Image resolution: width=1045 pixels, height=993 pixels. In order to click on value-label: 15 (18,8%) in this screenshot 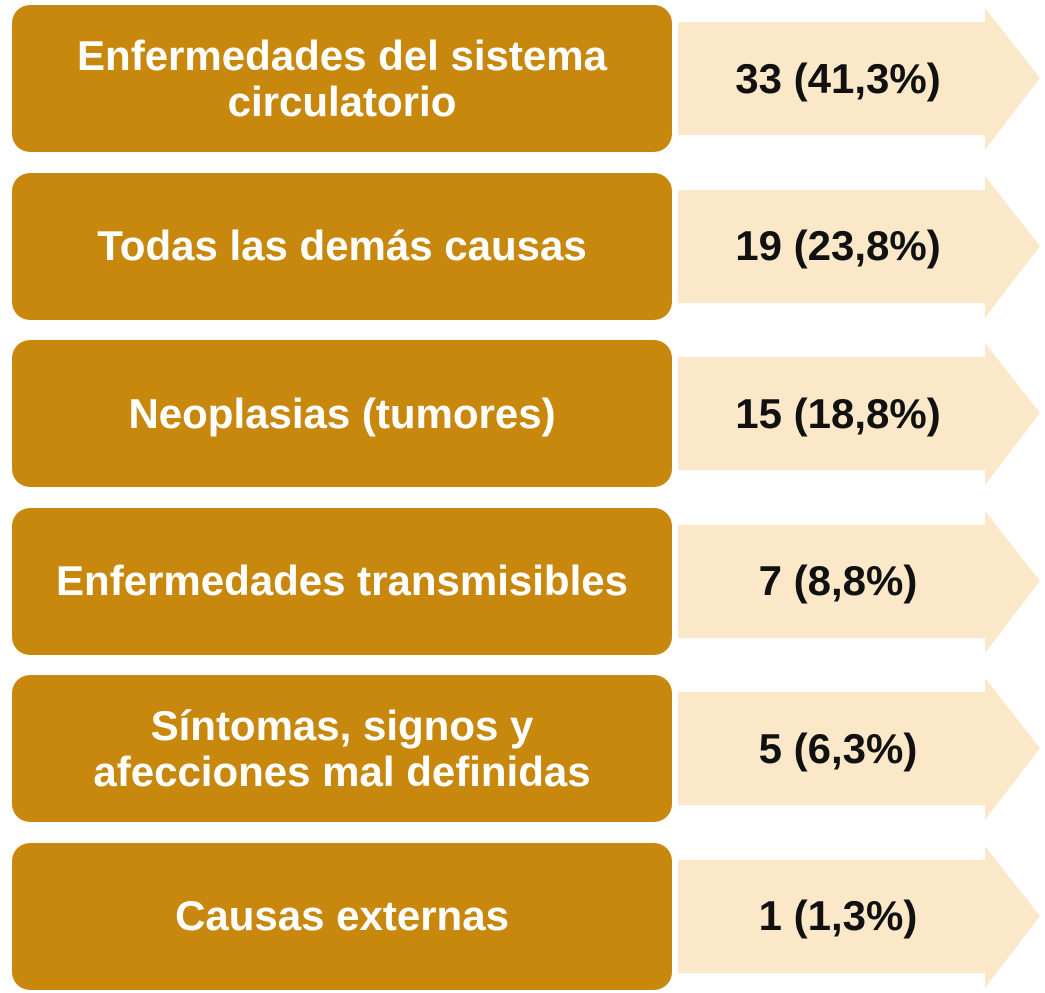, I will do `click(838, 413)`.